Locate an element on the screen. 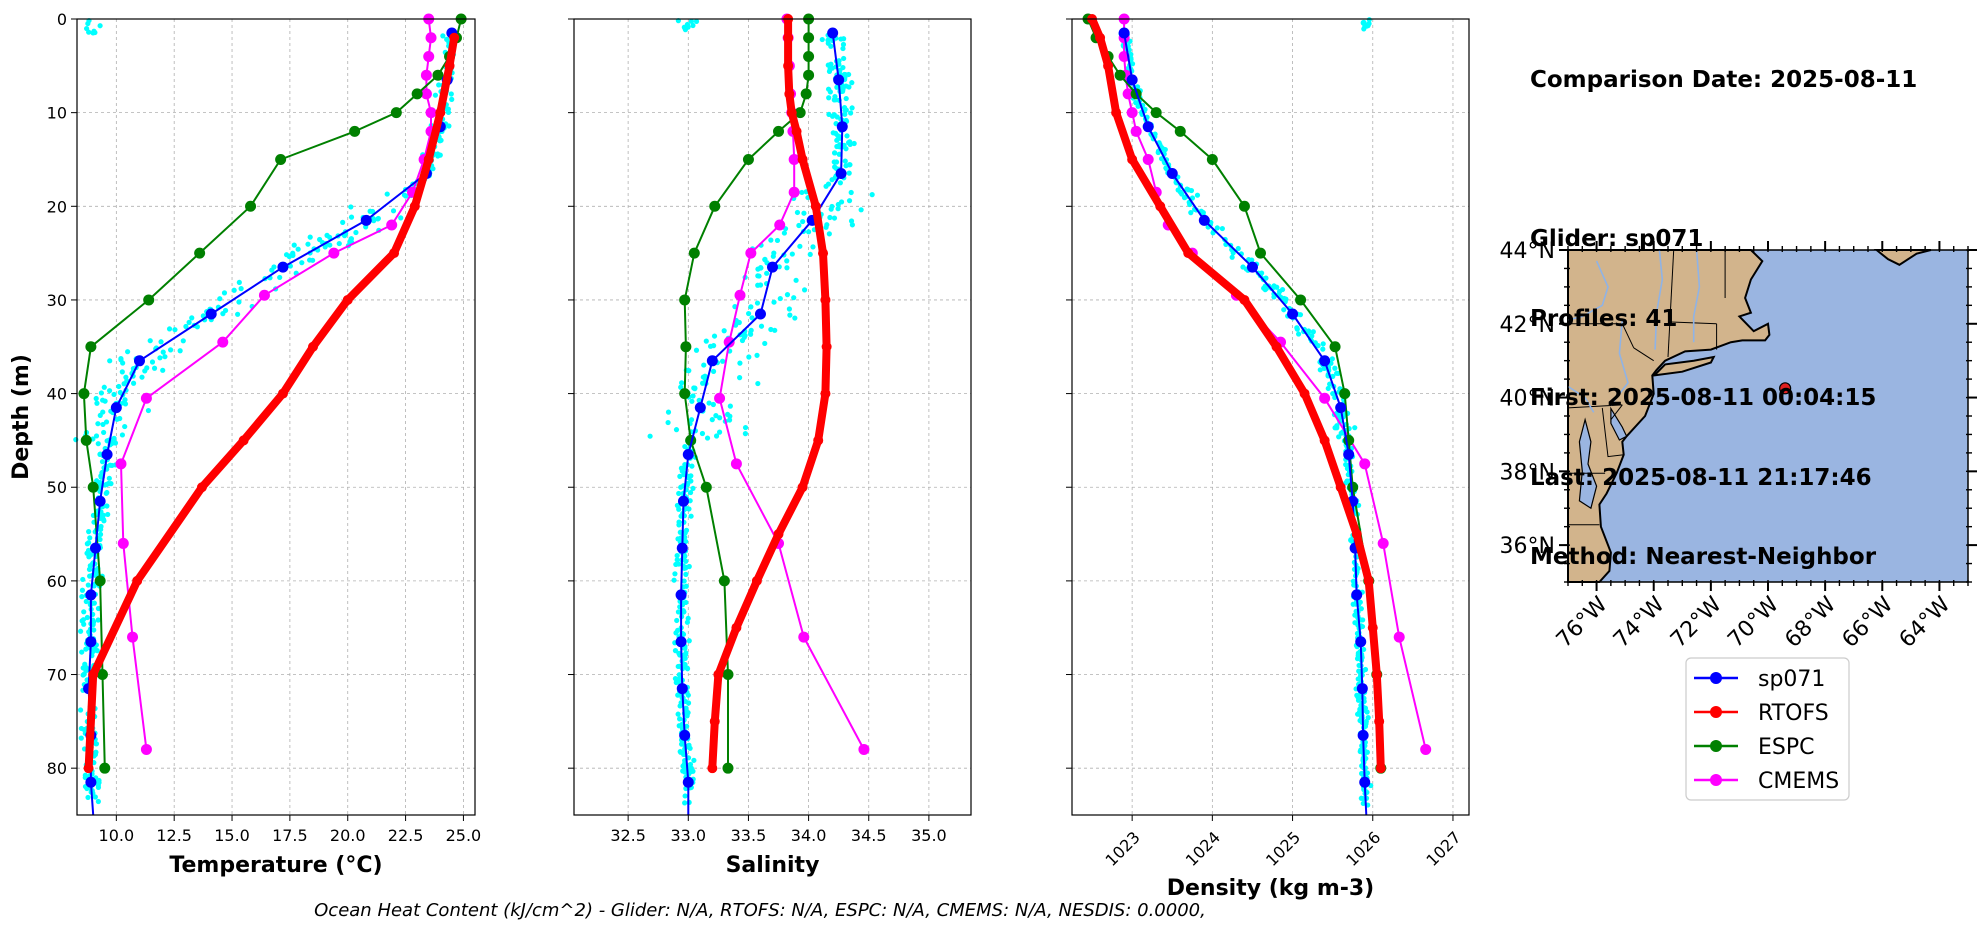 The width and height of the screenshot is (1980, 934). map-river is located at coordinates (1588, 290).